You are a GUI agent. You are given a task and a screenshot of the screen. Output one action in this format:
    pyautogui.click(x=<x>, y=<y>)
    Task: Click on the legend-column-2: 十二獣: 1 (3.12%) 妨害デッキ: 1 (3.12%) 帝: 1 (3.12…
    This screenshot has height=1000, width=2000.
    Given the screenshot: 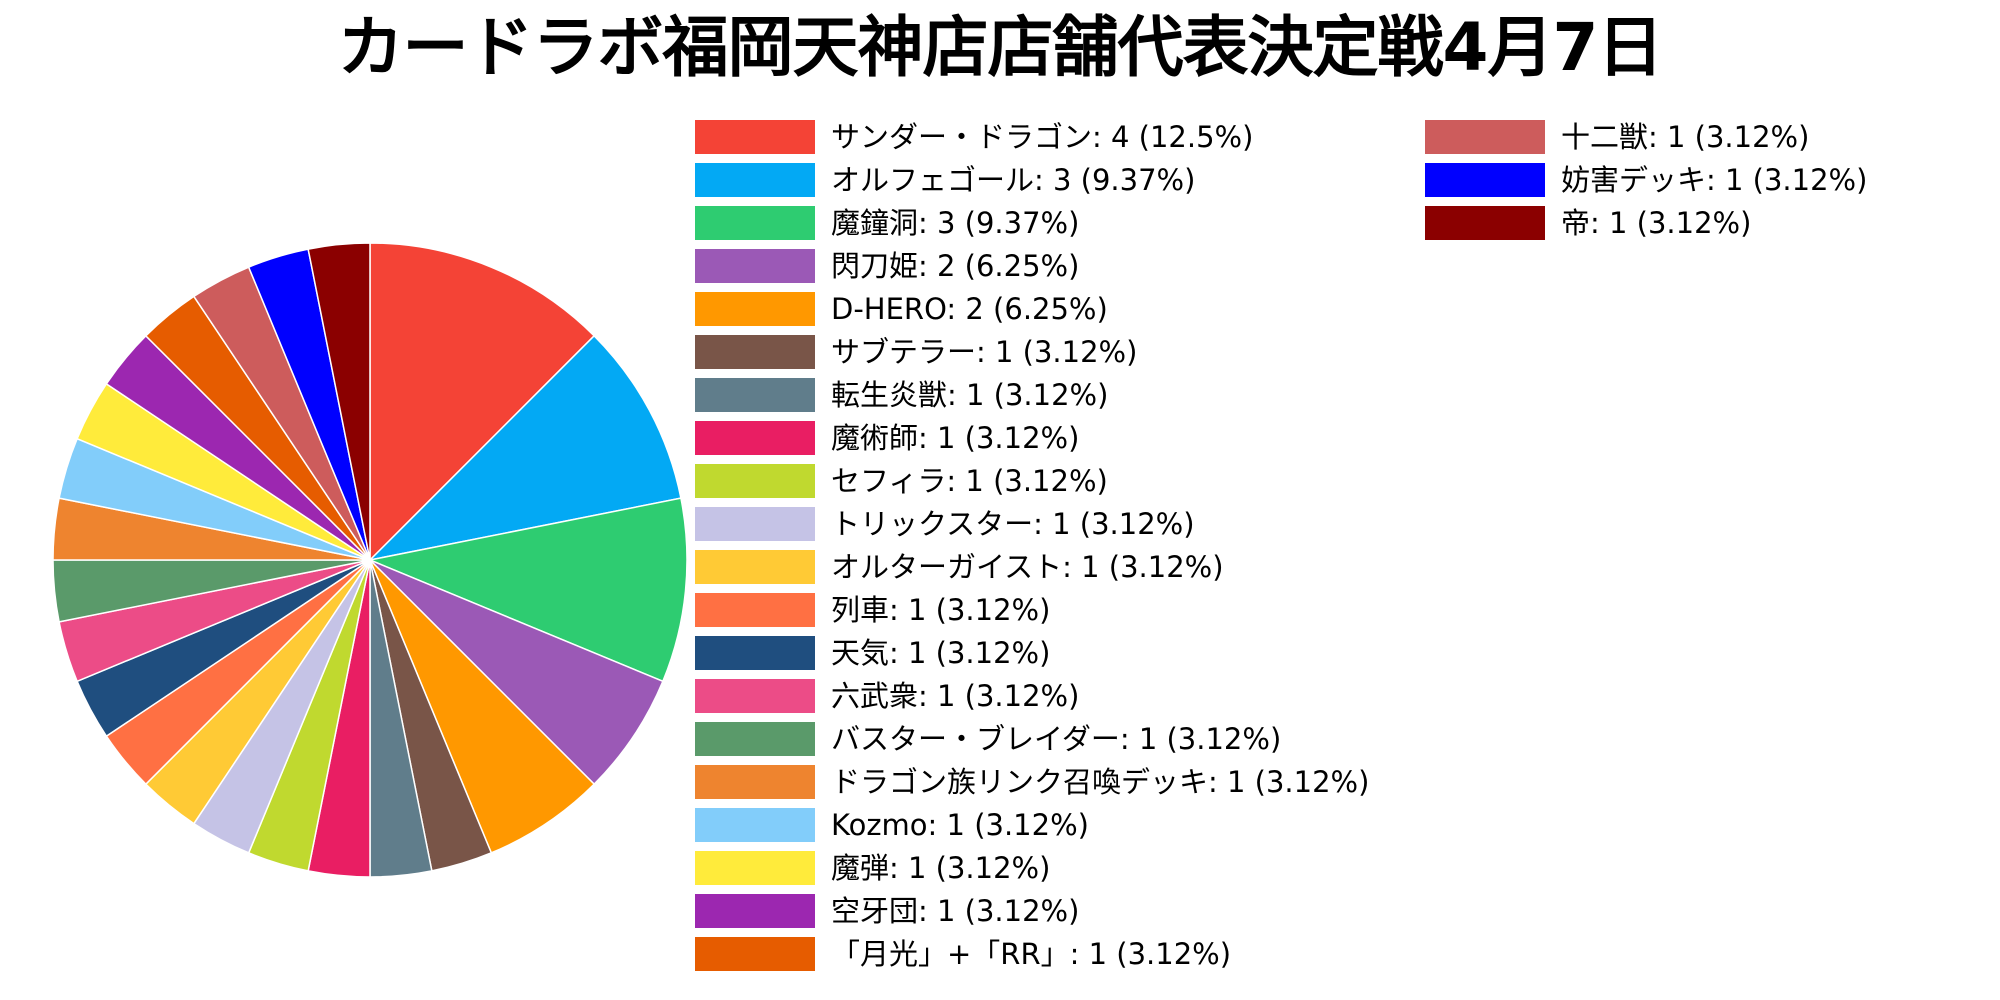 What is the action you would take?
    pyautogui.click(x=1646, y=179)
    